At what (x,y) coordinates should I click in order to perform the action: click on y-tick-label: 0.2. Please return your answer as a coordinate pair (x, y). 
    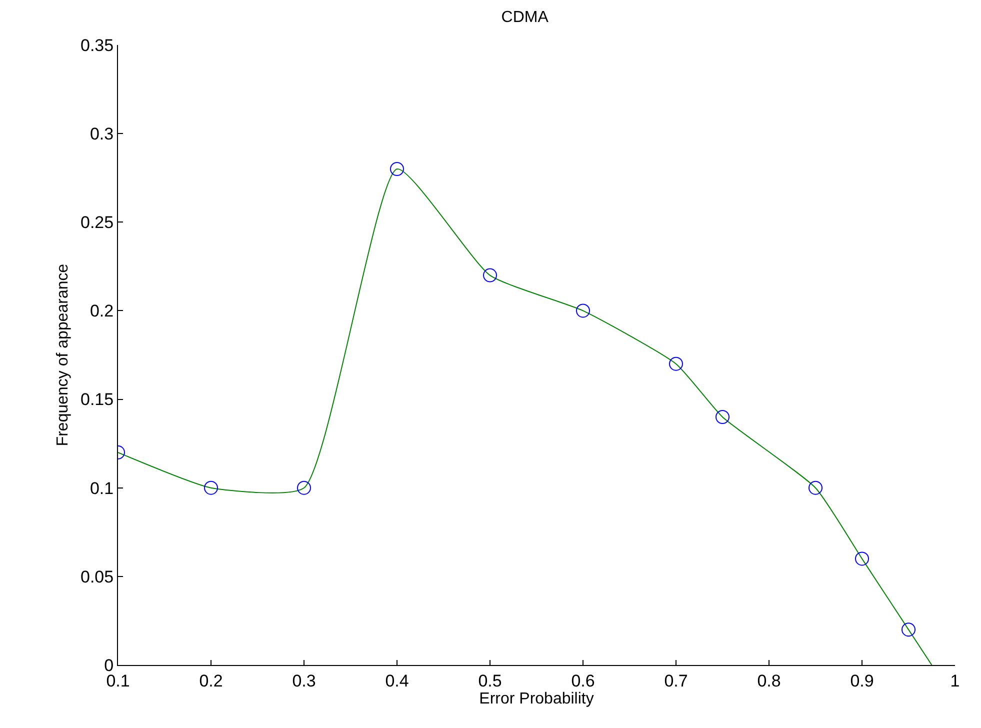
    Looking at the image, I should click on (102, 311).